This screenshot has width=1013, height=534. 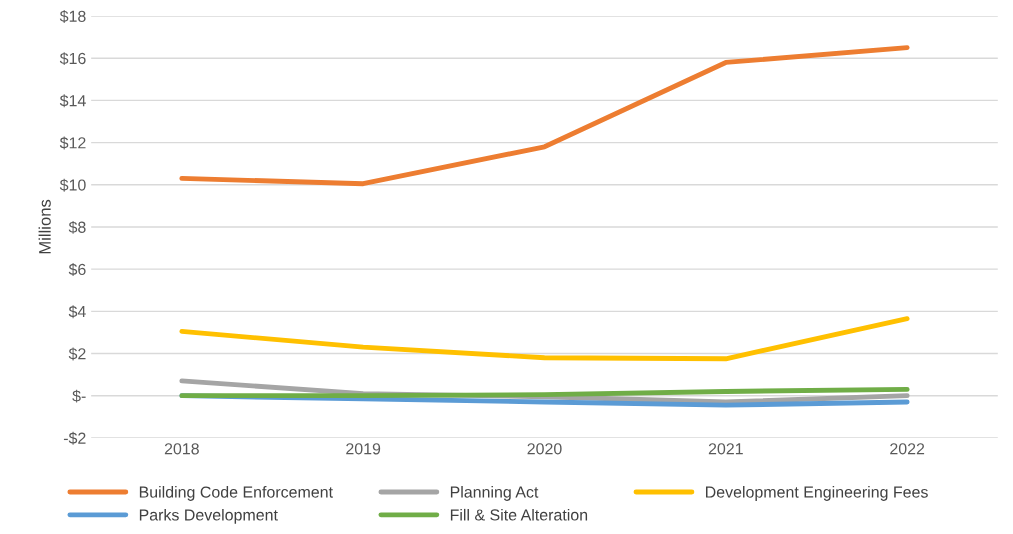 What do you see at coordinates (544, 449) in the screenshot?
I see `x-tick-label: 2020` at bounding box center [544, 449].